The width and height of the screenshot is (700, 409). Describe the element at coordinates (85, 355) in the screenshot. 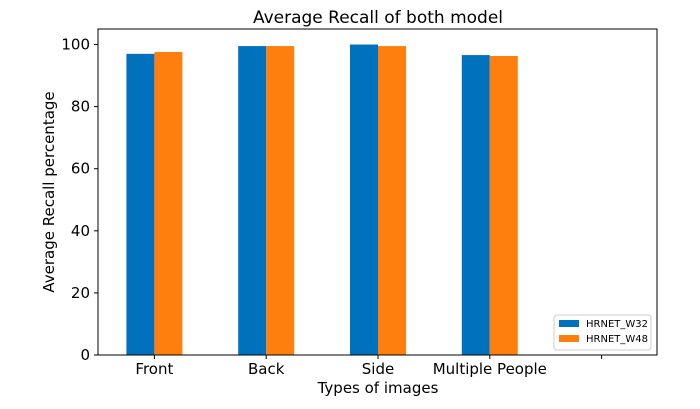

I see `y-tick-label: 0` at that location.